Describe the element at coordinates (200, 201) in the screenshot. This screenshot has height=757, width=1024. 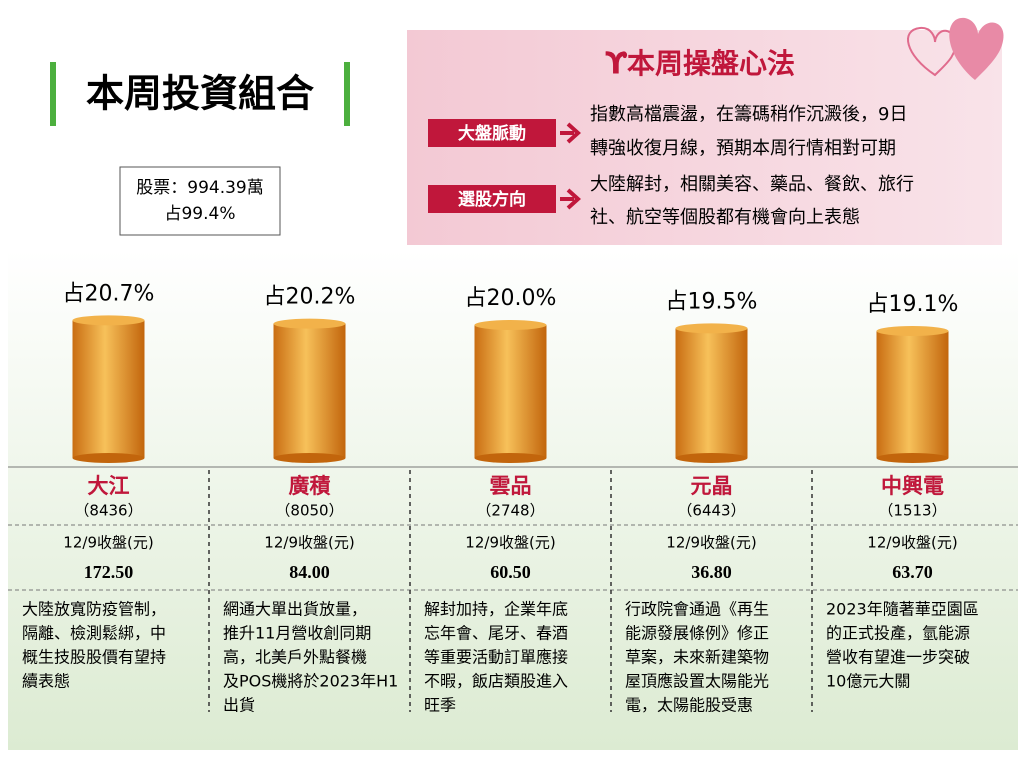
I see `summary-box` at that location.